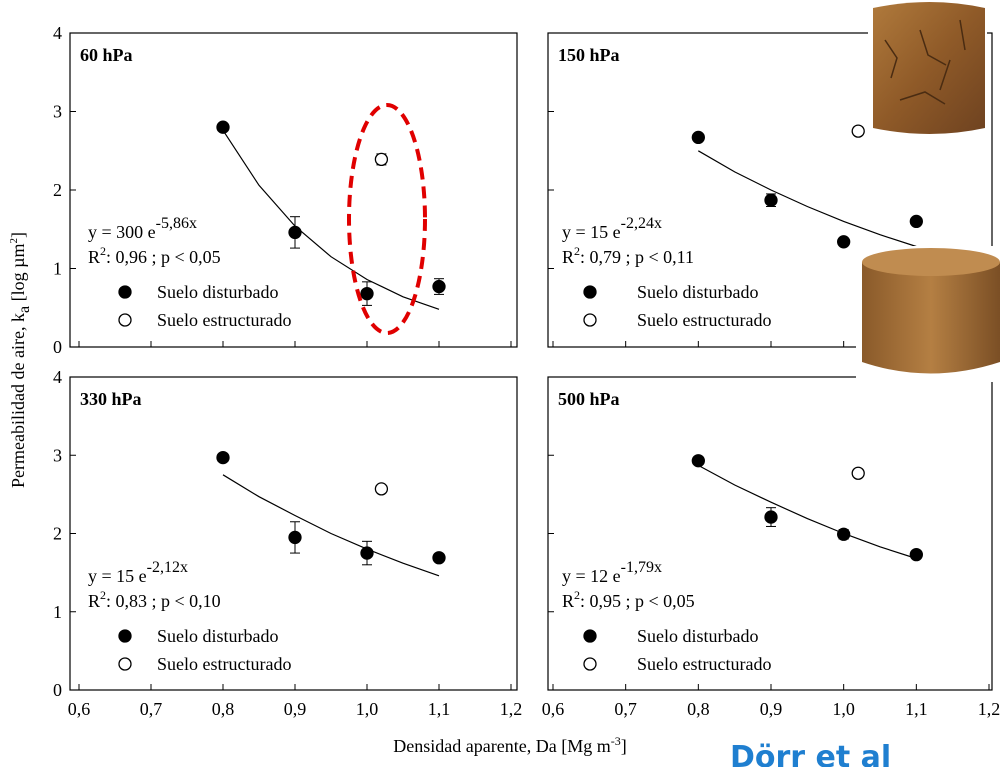 This screenshot has height=767, width=1005. I want to click on x-axis-label: Densidad aparente, Da [Mg m-3], so click(509, 745).